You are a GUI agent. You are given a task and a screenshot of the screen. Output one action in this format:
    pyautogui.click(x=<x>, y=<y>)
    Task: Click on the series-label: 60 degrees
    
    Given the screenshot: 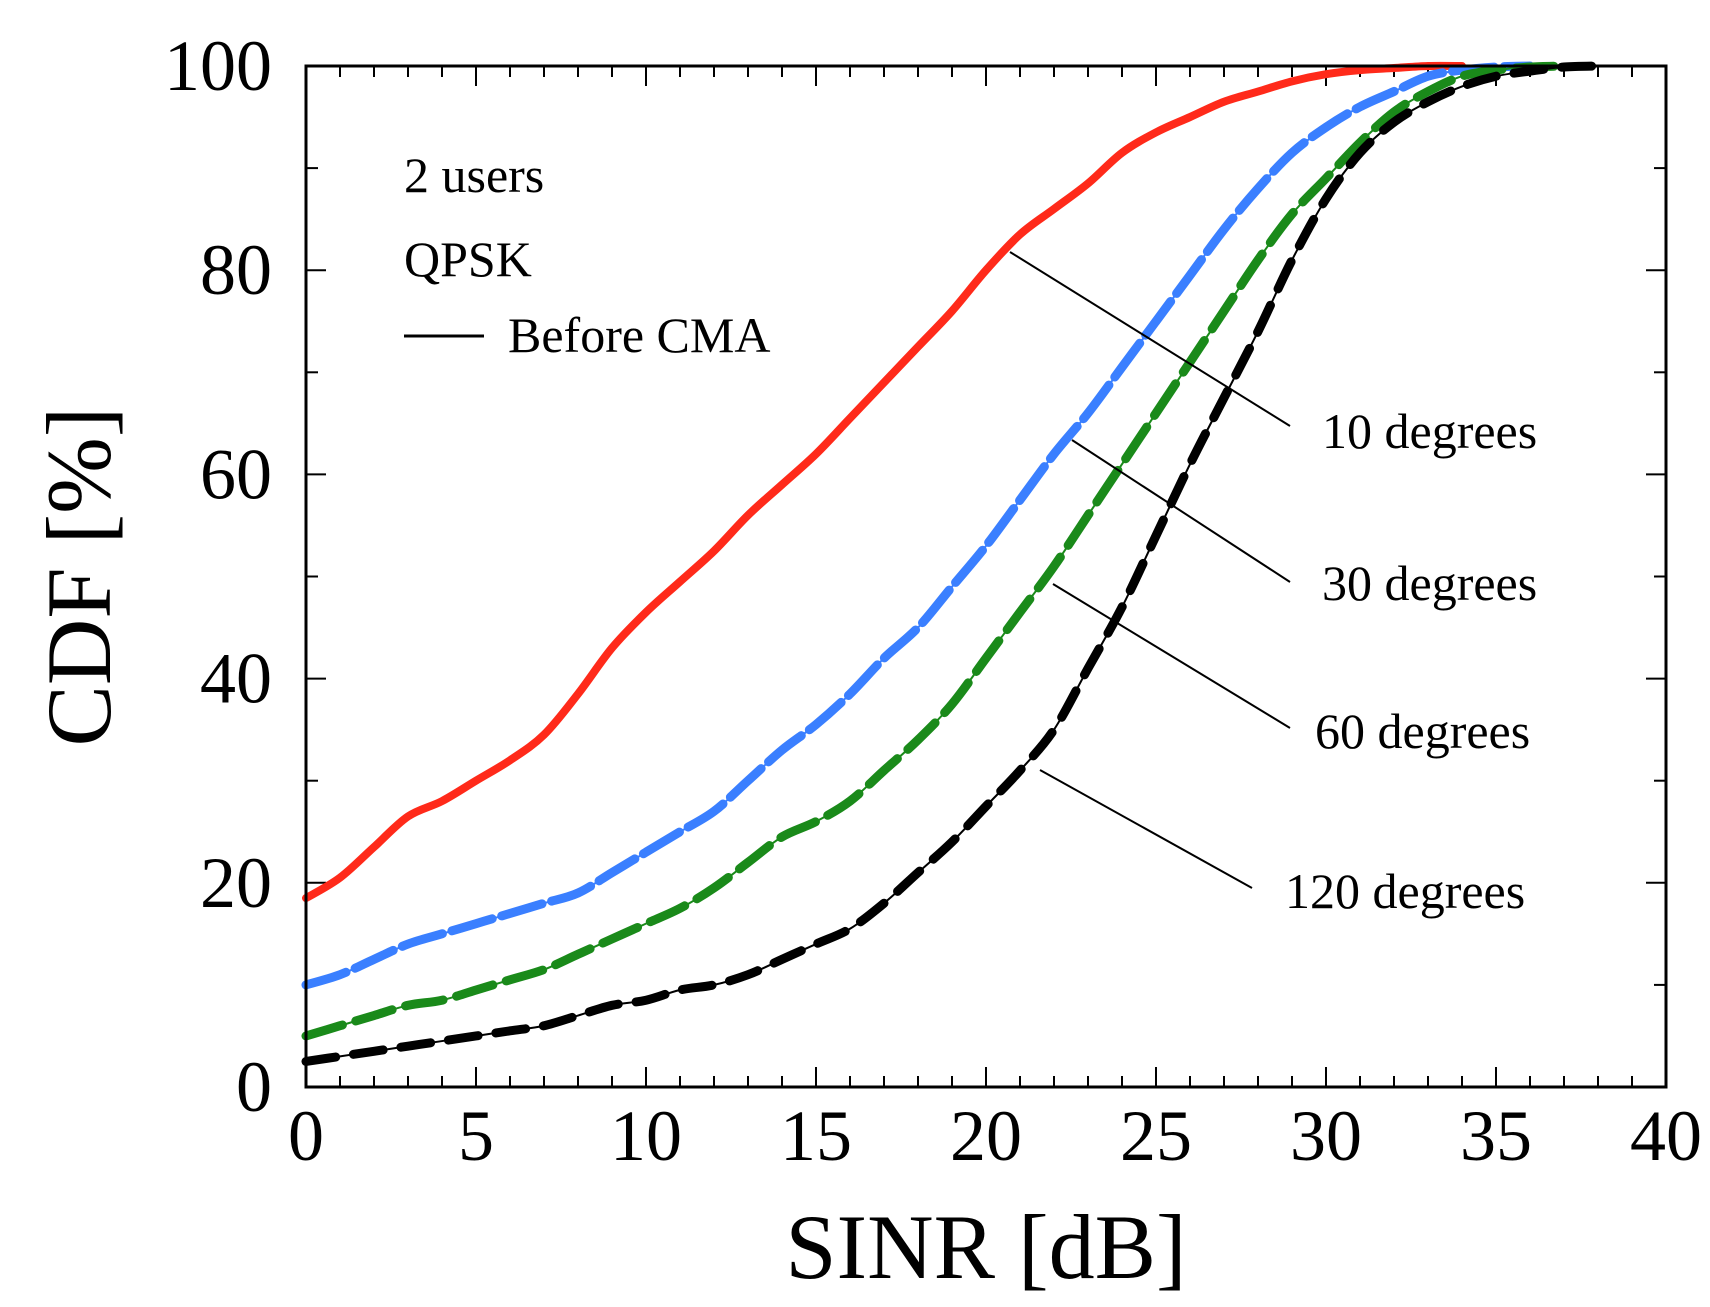 What is the action you would take?
    pyautogui.click(x=1422, y=731)
    